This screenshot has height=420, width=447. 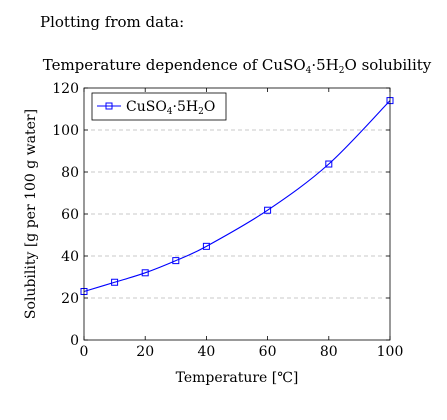 I want to click on legend: CuSO4·5H2O, so click(x=159, y=106).